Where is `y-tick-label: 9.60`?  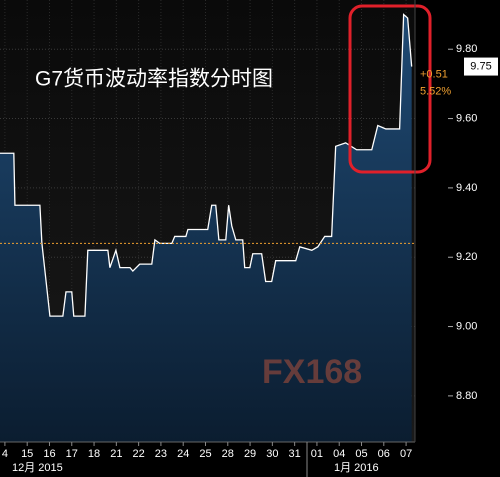 y-tick-label: 9.60 is located at coordinates (466, 118).